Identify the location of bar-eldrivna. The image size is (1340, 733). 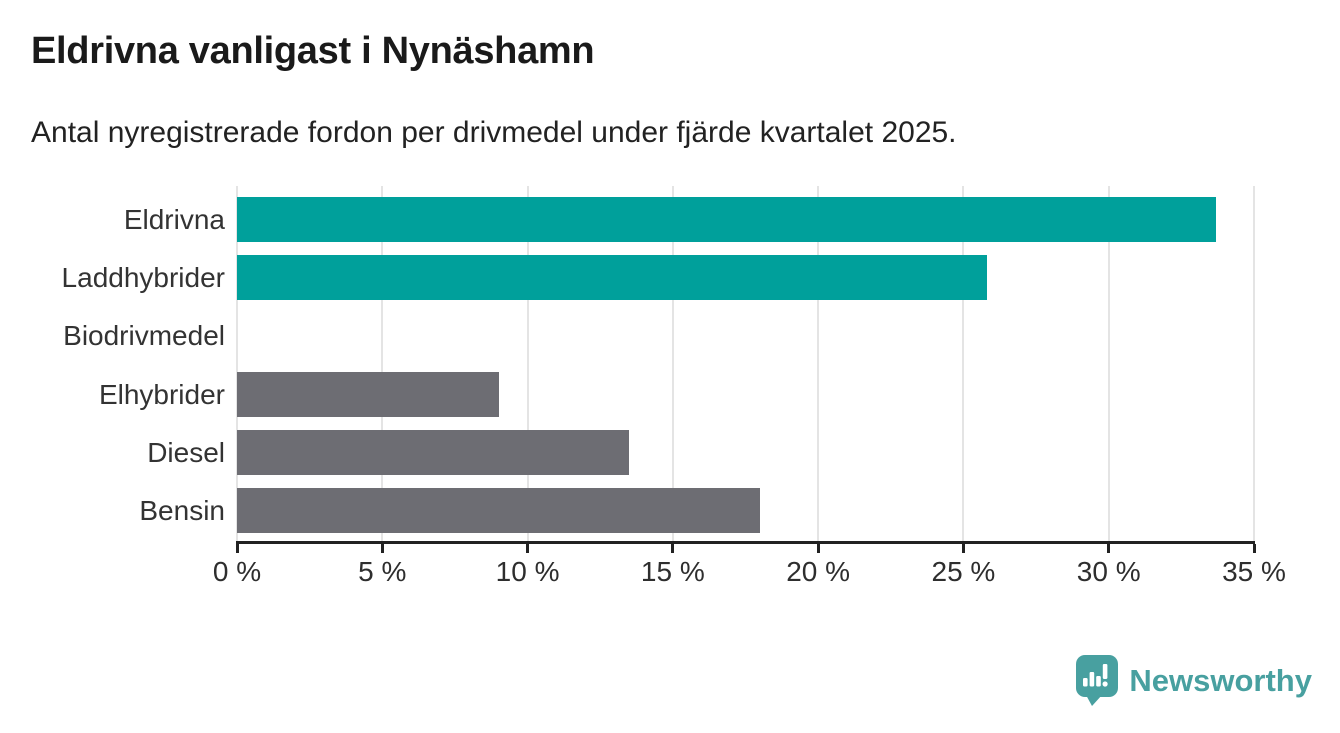
(727, 219).